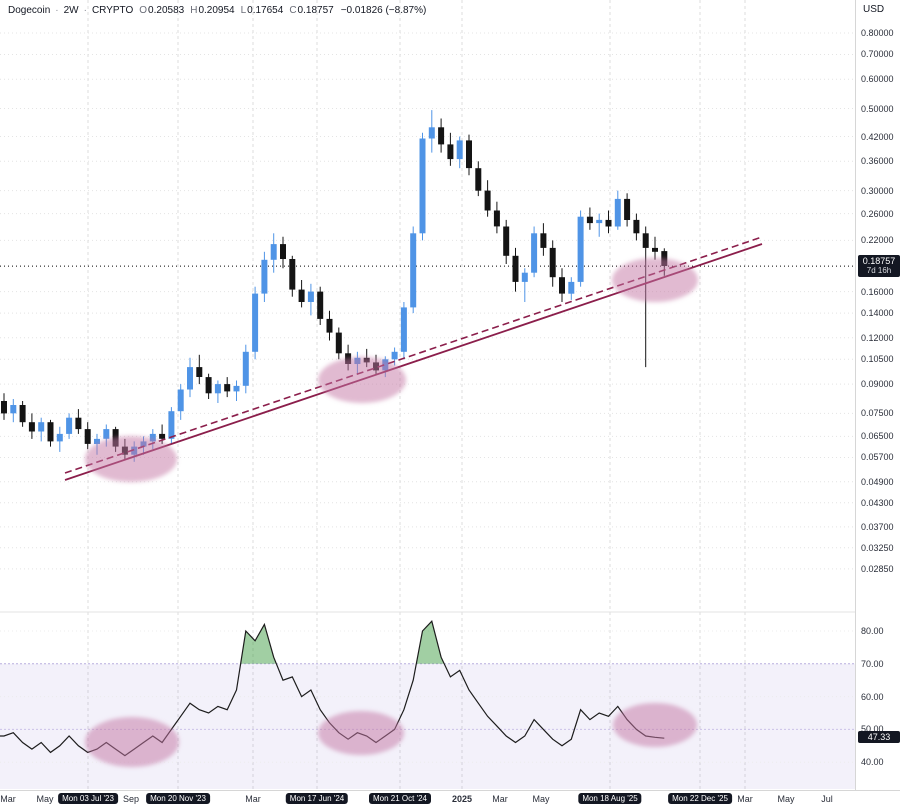 The image size is (900, 806). What do you see at coordinates (879, 266) in the screenshot?
I see `current-price-badge: 0.18757 7d 16h` at bounding box center [879, 266].